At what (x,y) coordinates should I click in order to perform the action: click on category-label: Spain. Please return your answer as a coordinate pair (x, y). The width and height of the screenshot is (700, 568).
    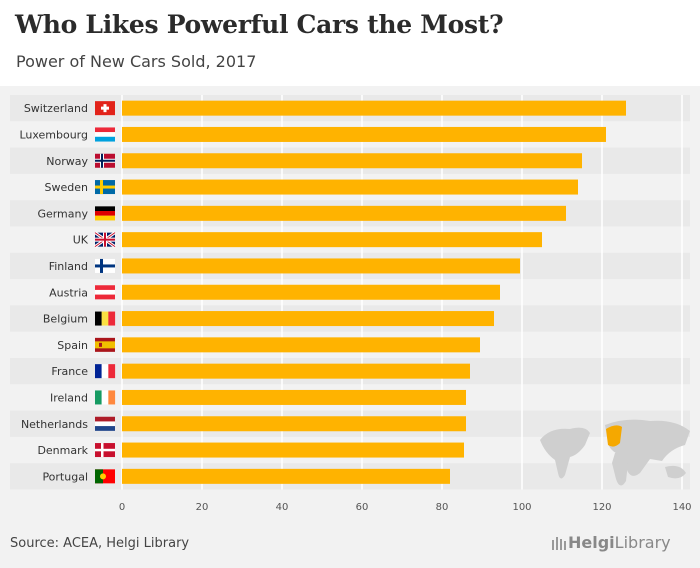
    Looking at the image, I should click on (72, 345).